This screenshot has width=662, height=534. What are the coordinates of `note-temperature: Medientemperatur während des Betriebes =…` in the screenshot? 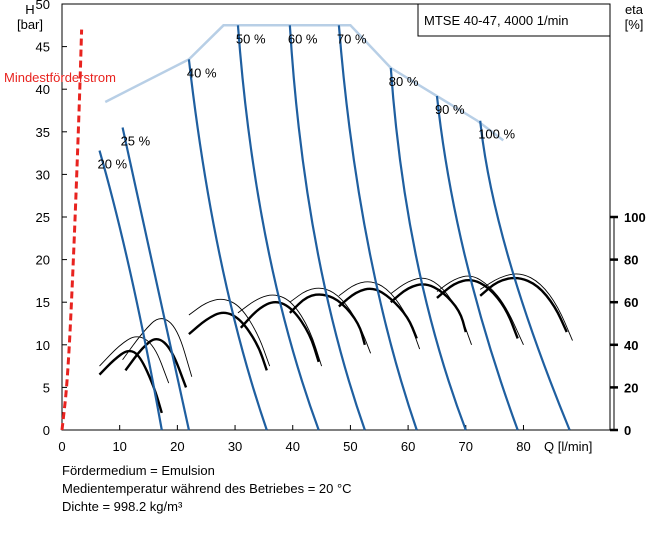 It's located at (207, 488).